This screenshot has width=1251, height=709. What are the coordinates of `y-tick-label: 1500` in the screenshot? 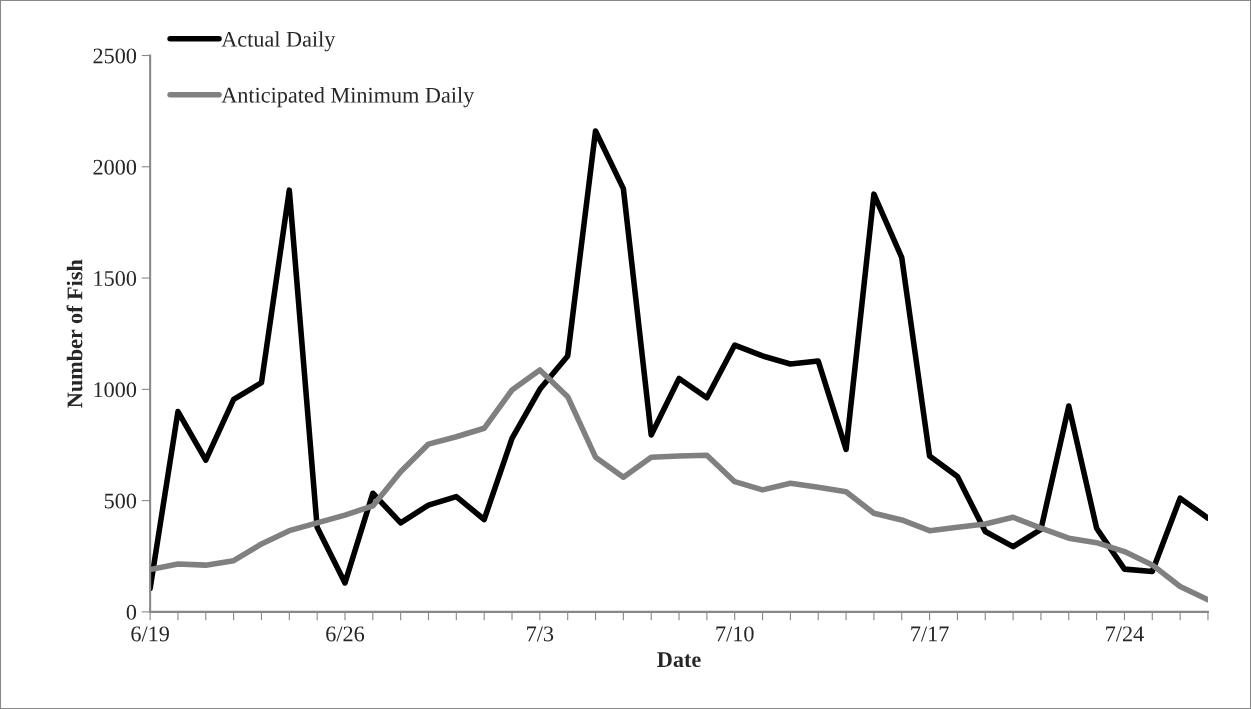 It's located at (115, 278).